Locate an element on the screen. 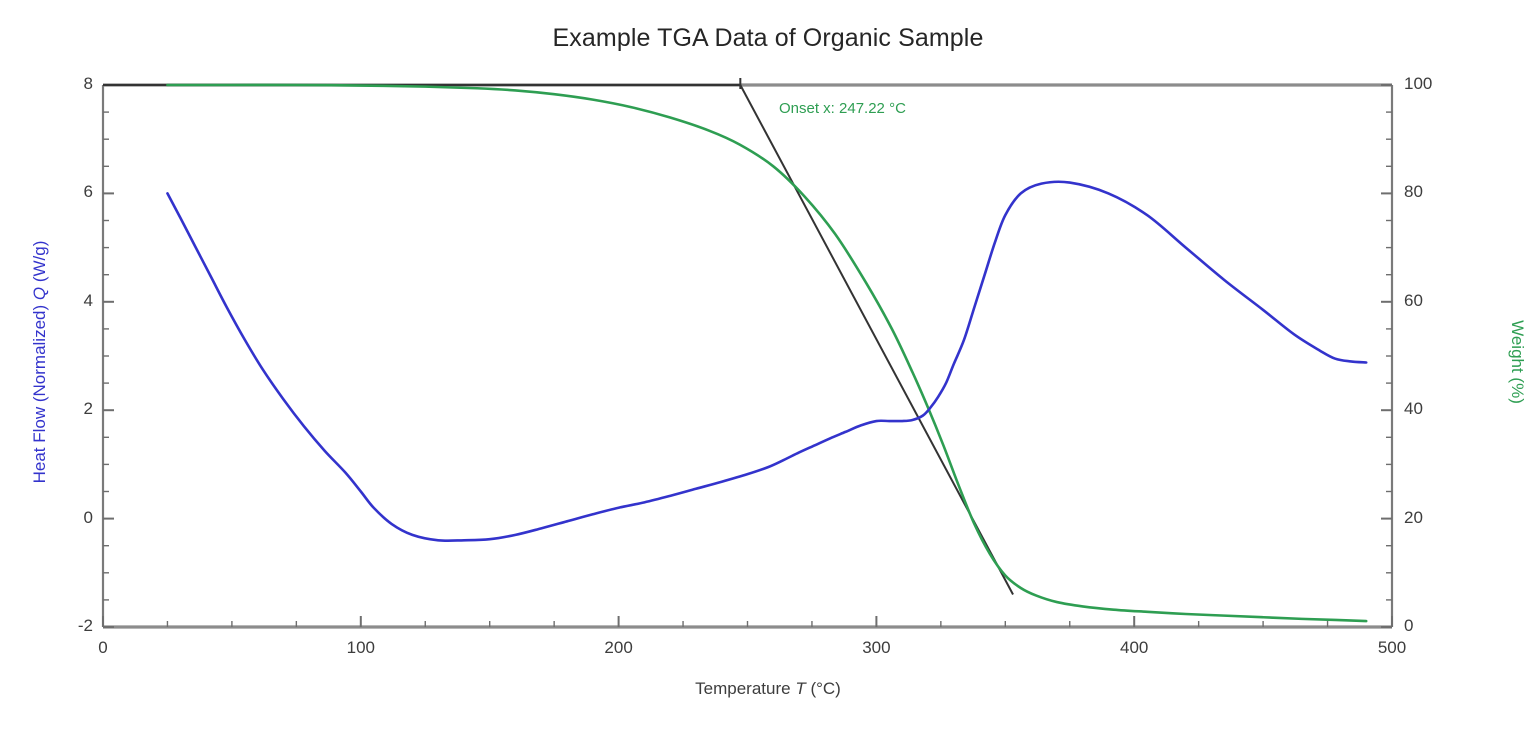  y-right-tick-label: 20 is located at coordinates (1413, 517).